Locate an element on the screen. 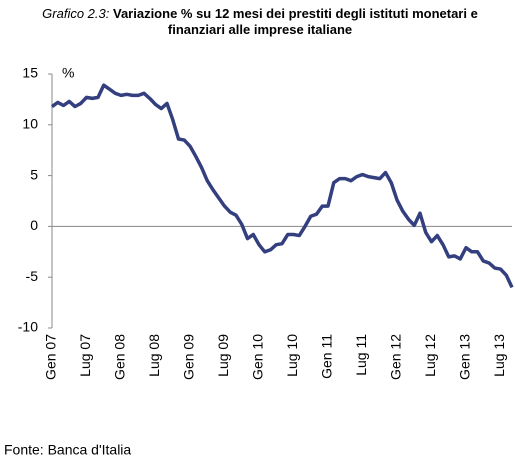  title-prefix: Grafico 2.3: is located at coordinates (76, 13).